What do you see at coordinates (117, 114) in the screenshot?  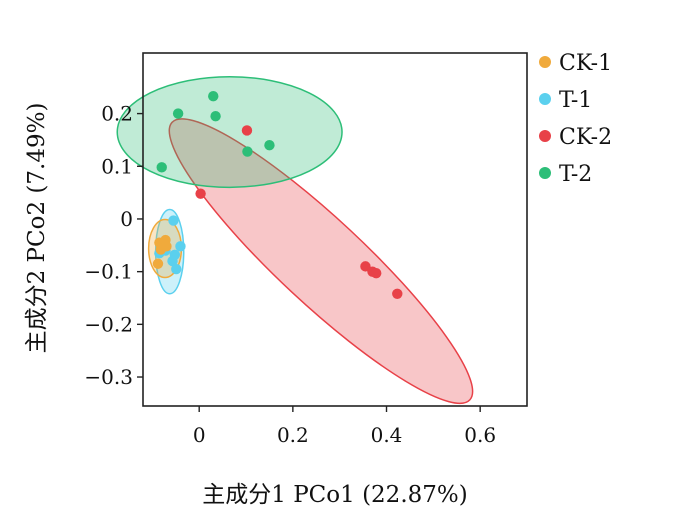 I see `y-tick-label: 0.2` at bounding box center [117, 114].